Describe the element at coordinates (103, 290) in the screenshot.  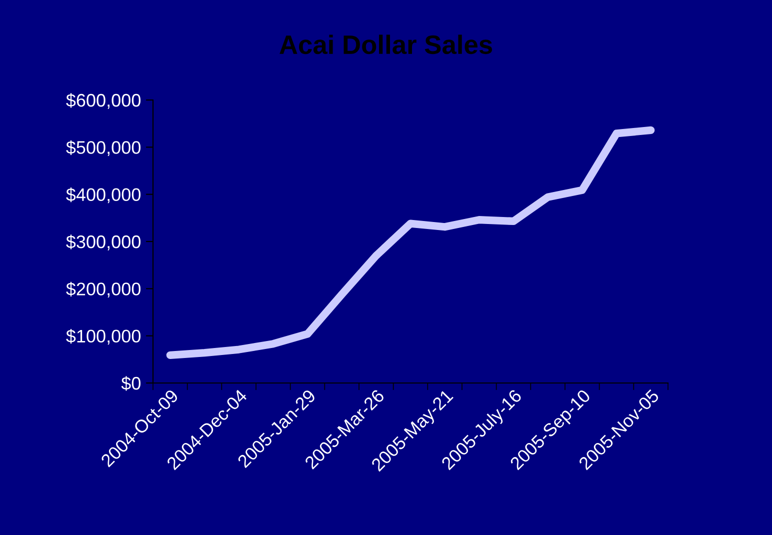
I see `y-tick-label: $200,000` at that location.